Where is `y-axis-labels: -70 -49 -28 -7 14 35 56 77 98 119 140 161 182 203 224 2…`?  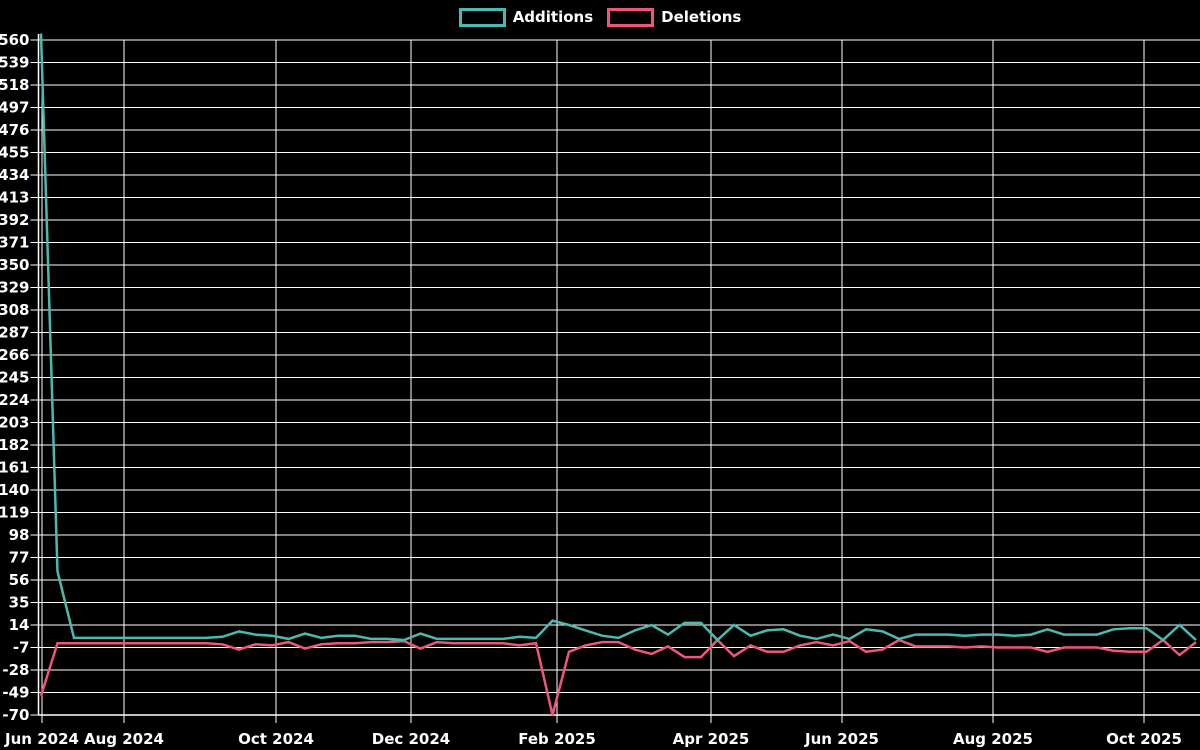 y-axis-labels: -70 -49 -28 -7 14 35 56 77 98 119 140 161 182 203 224 2… is located at coordinates (15, 377).